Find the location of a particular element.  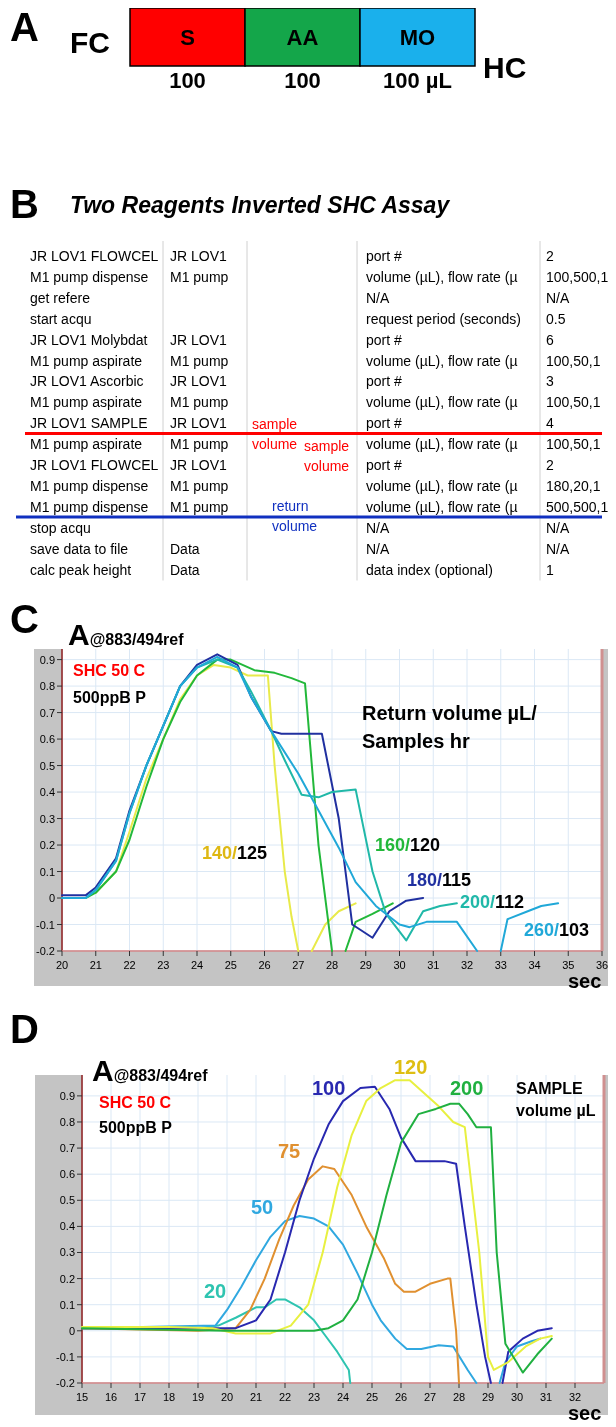

x-tick-label: 36 is located at coordinates (602, 965).